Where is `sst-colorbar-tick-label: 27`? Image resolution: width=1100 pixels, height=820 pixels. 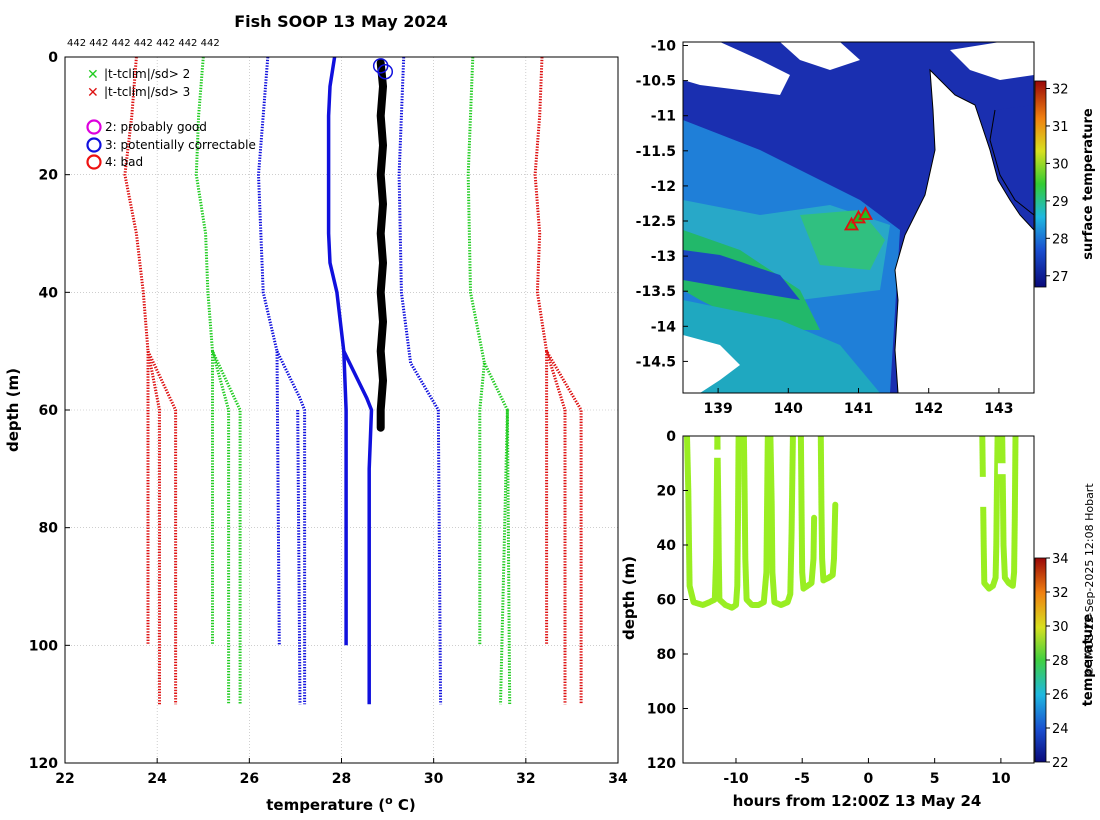
sst-colorbar-tick-label: 27 is located at coordinates (1060, 277).